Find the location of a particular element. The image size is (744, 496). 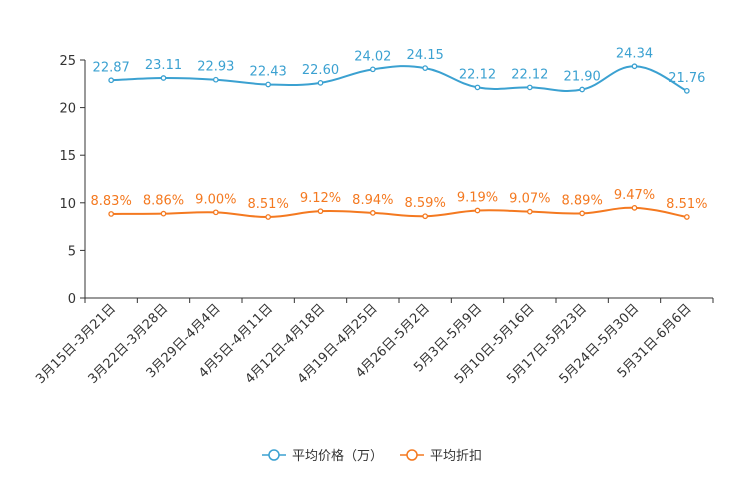

y-axis: 0 5 10 15 20 25 is located at coordinates (72, 180).